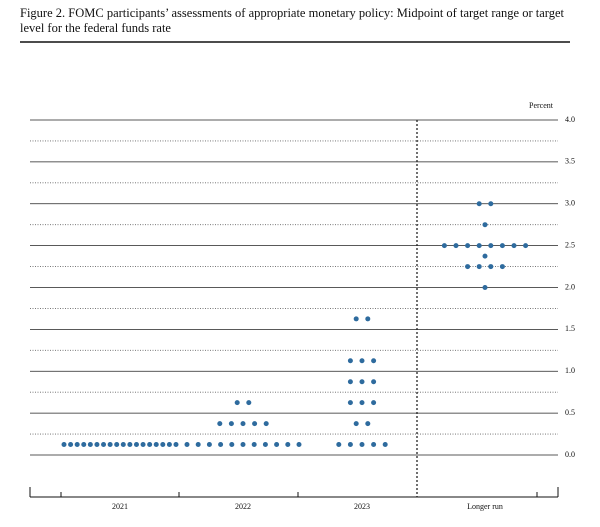  What do you see at coordinates (120, 506) in the screenshot?
I see `x-tick-label: 2021` at bounding box center [120, 506].